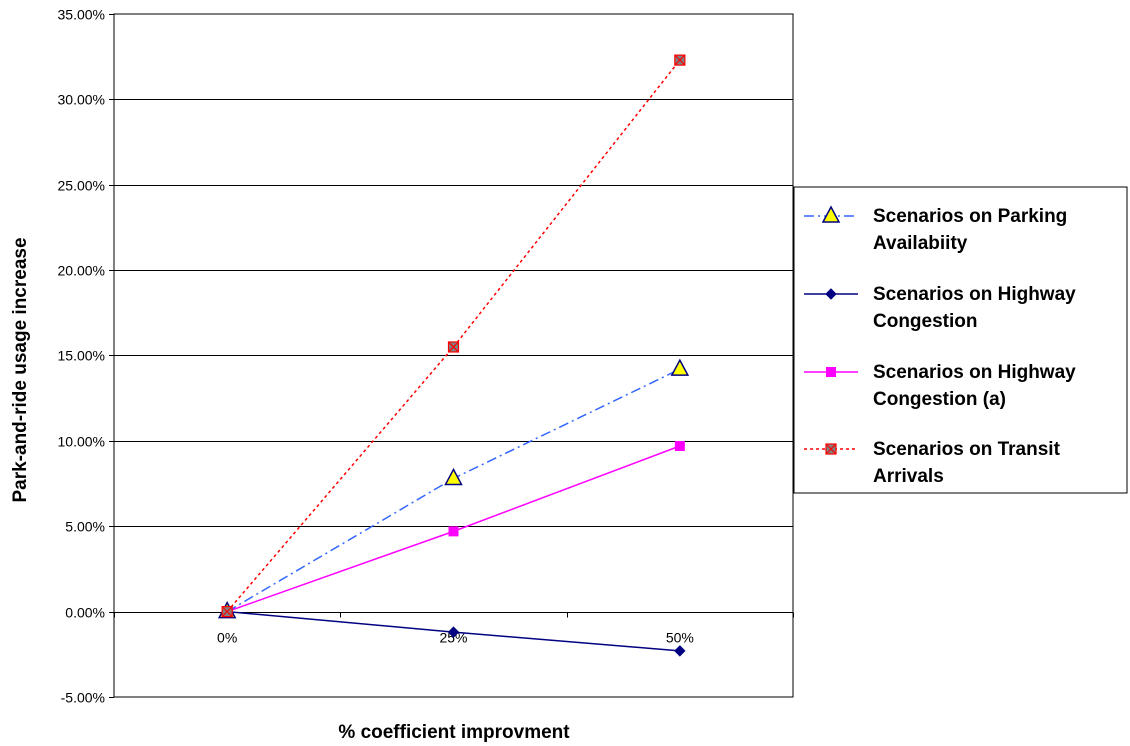 The image size is (1130, 746). I want to click on y-tick-label: 0.00%, so click(85, 613).